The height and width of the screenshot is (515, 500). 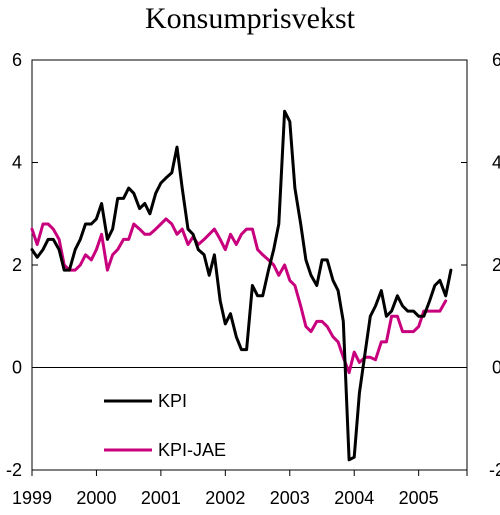 I want to click on x-axis: 1999 2000 2001 2002 2003 2004 2005, so click(x=240, y=489).